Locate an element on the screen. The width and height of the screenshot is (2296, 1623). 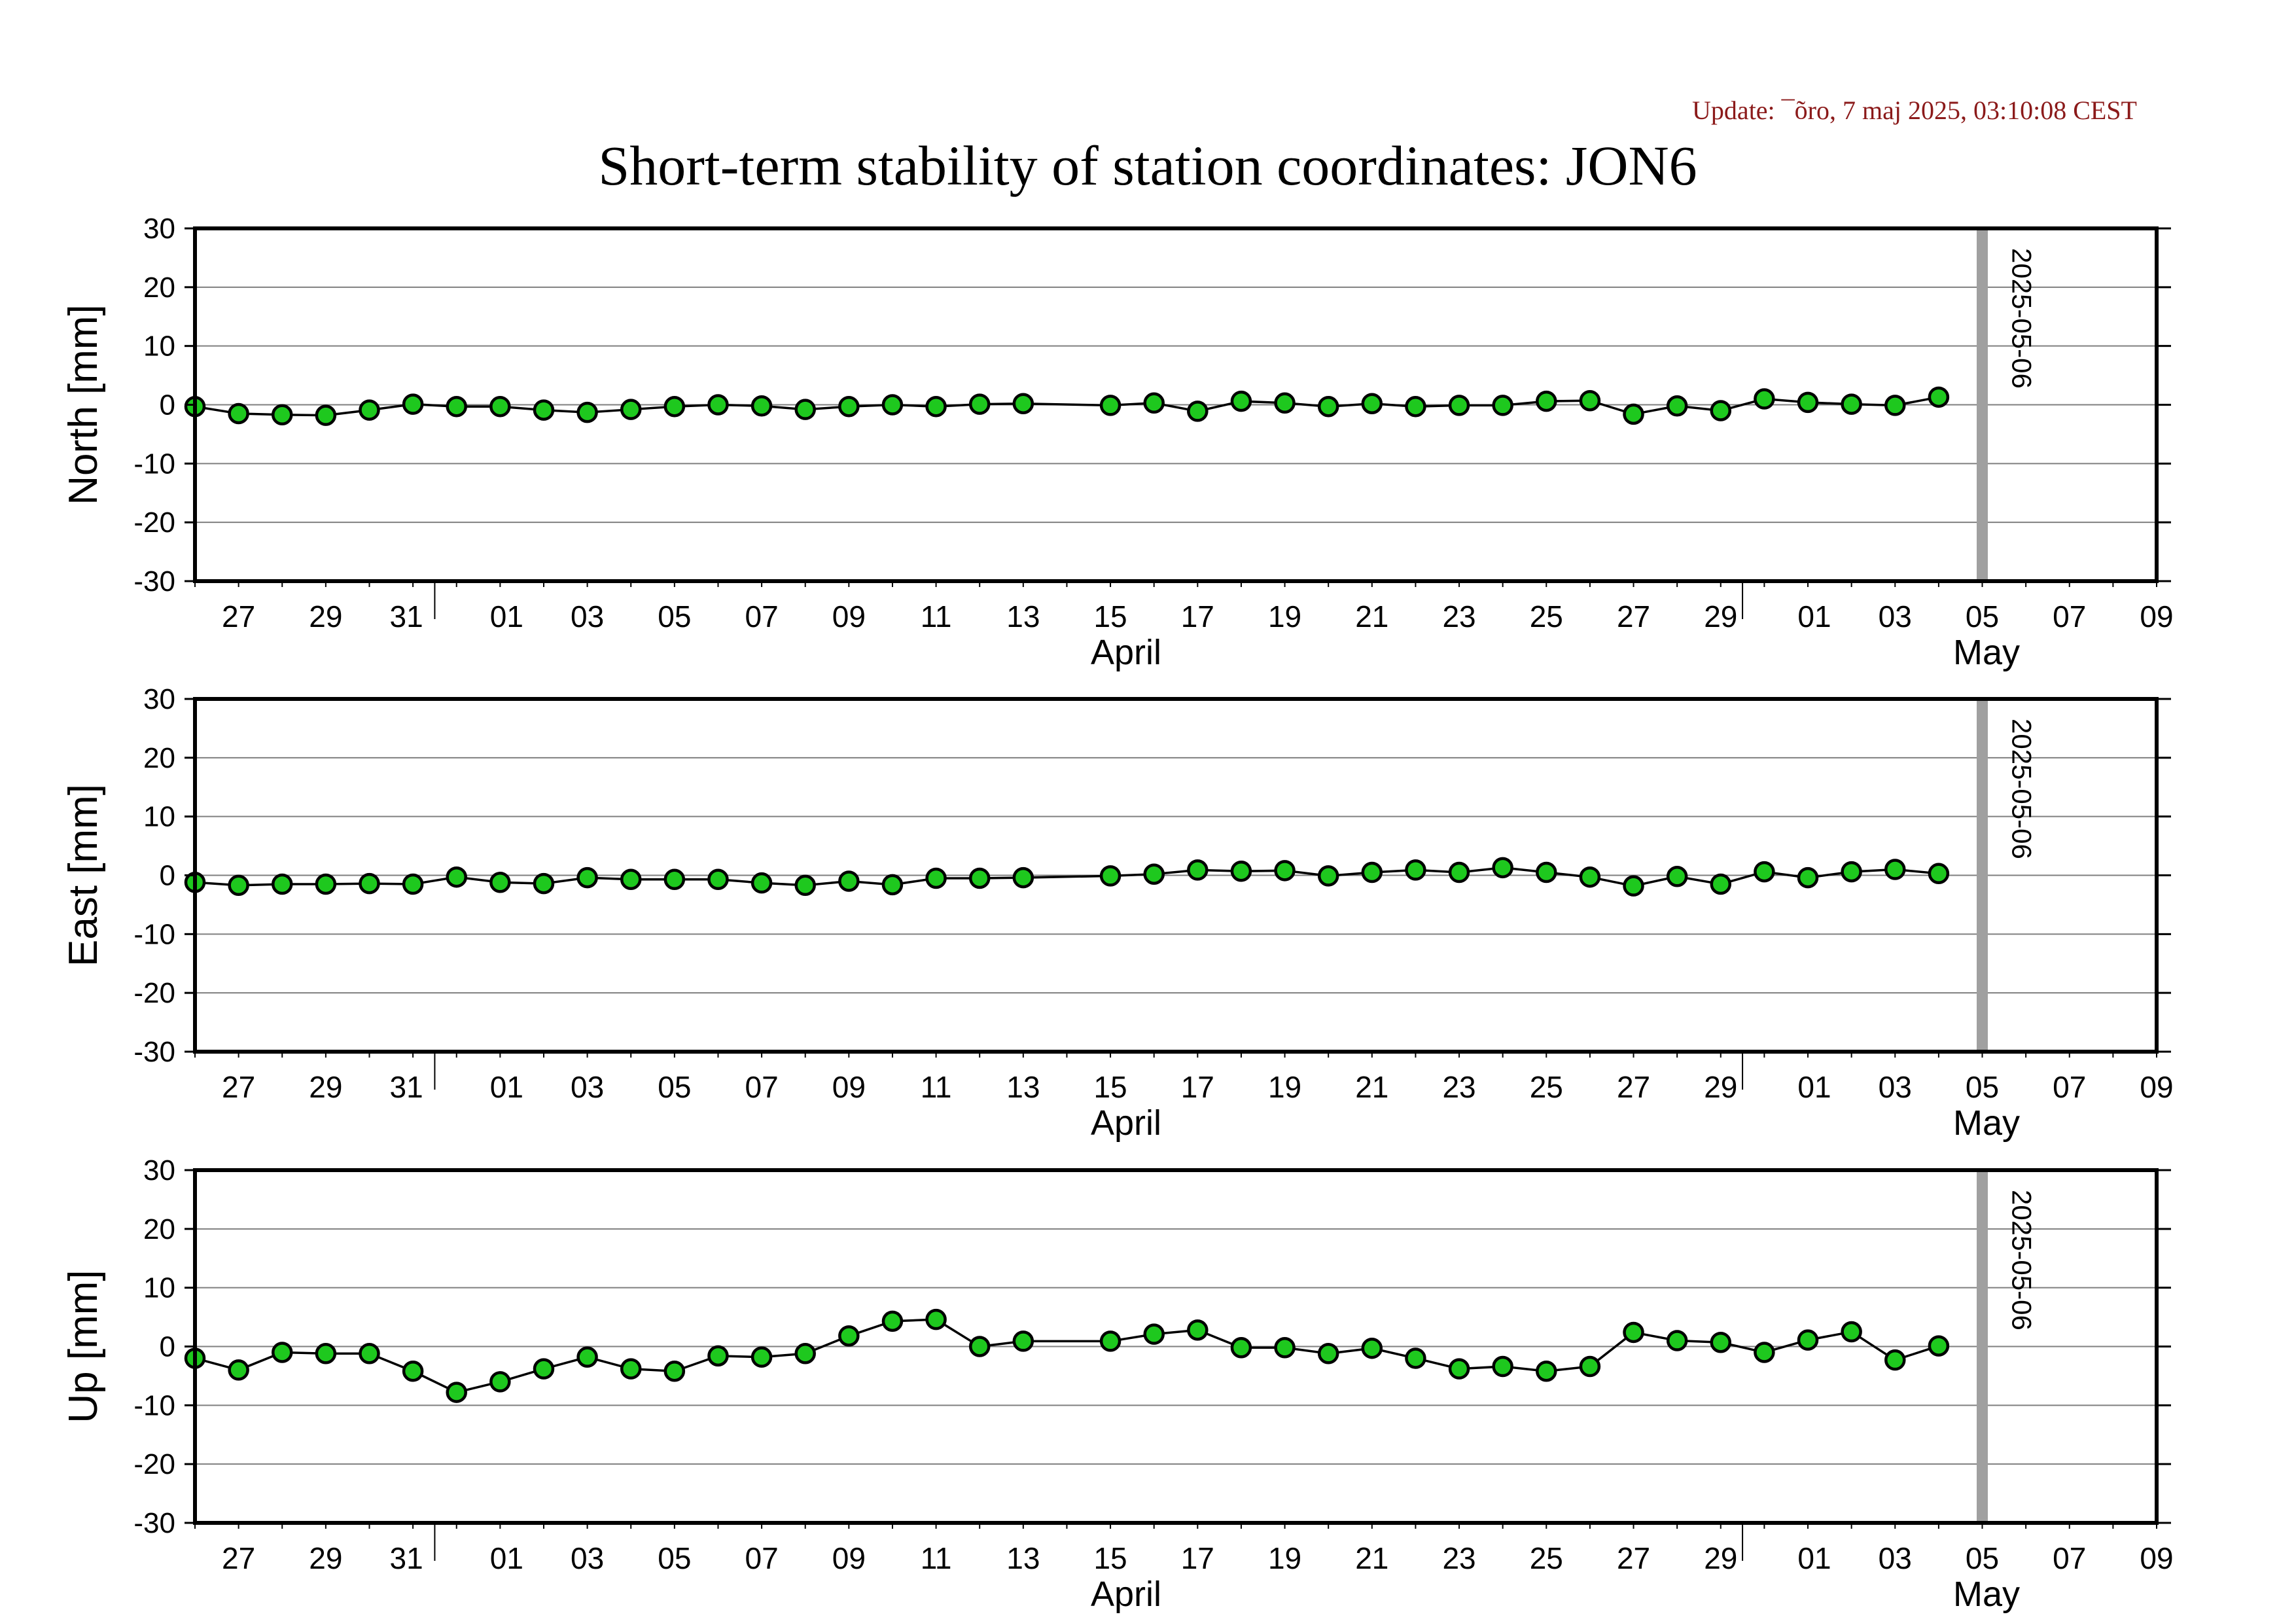
y-tick-label: -10 is located at coordinates (154, 1405).